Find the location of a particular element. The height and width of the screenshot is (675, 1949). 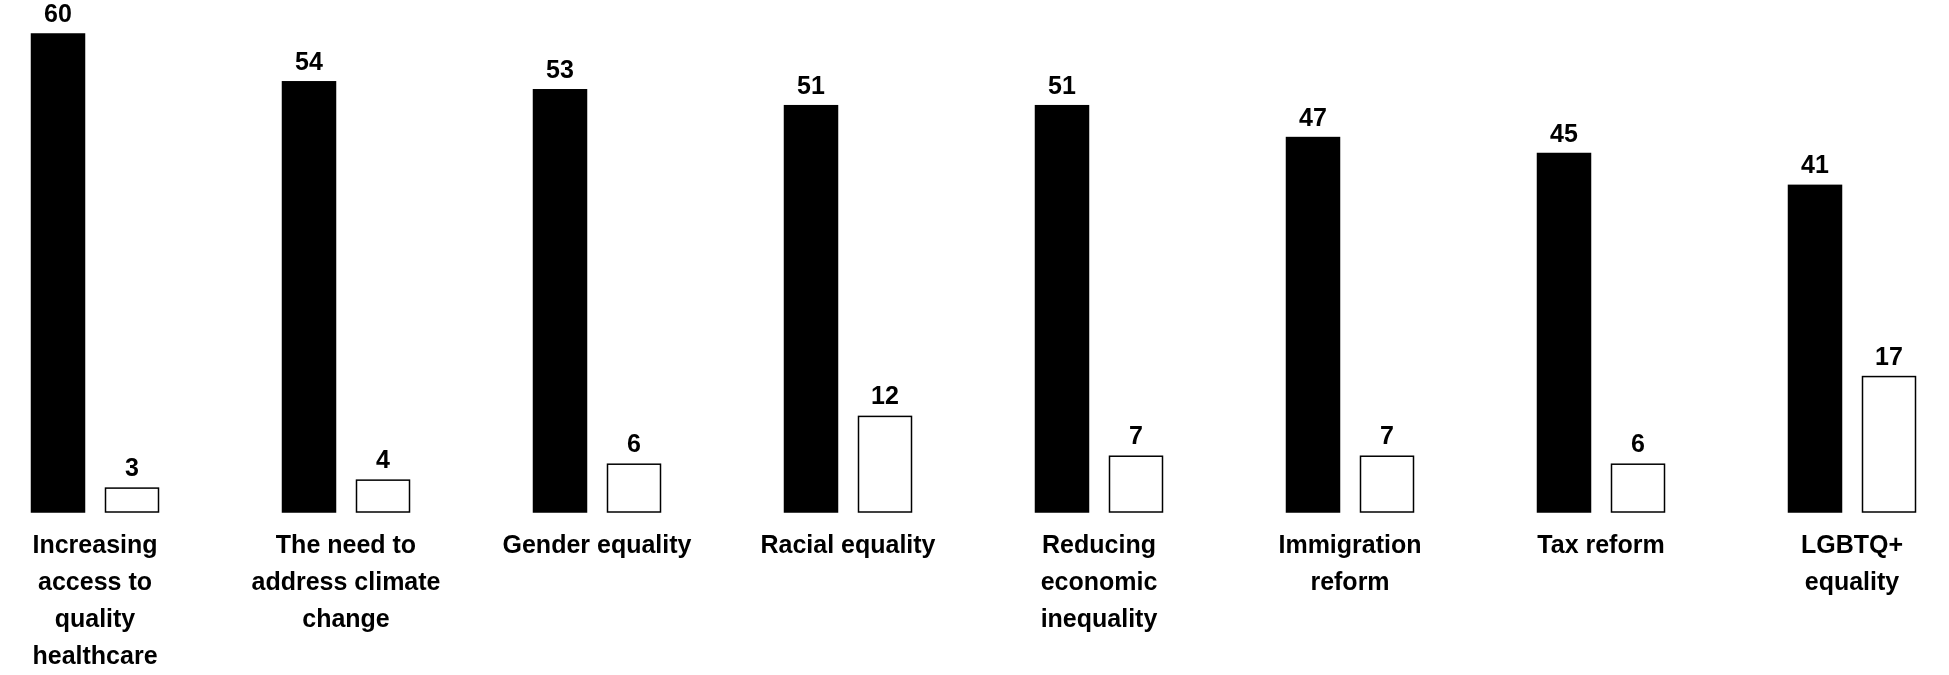

data-label: 3 is located at coordinates (132, 467).